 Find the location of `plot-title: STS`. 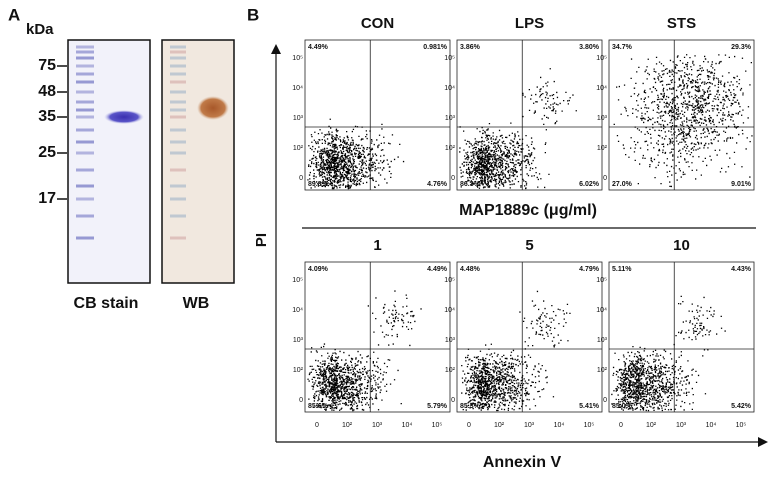

plot-title: STS is located at coordinates (681, 23).